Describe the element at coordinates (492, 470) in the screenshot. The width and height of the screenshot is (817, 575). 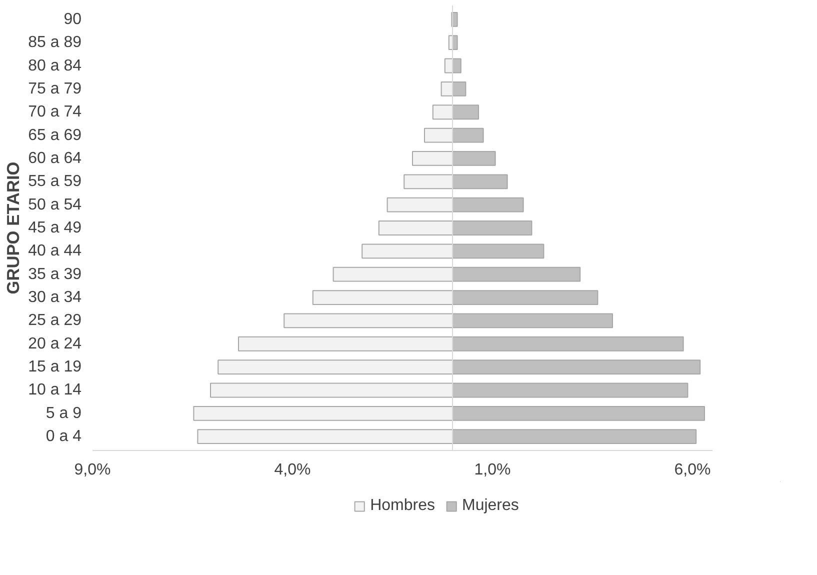
I see `x-tick-label: 1,0%` at that location.